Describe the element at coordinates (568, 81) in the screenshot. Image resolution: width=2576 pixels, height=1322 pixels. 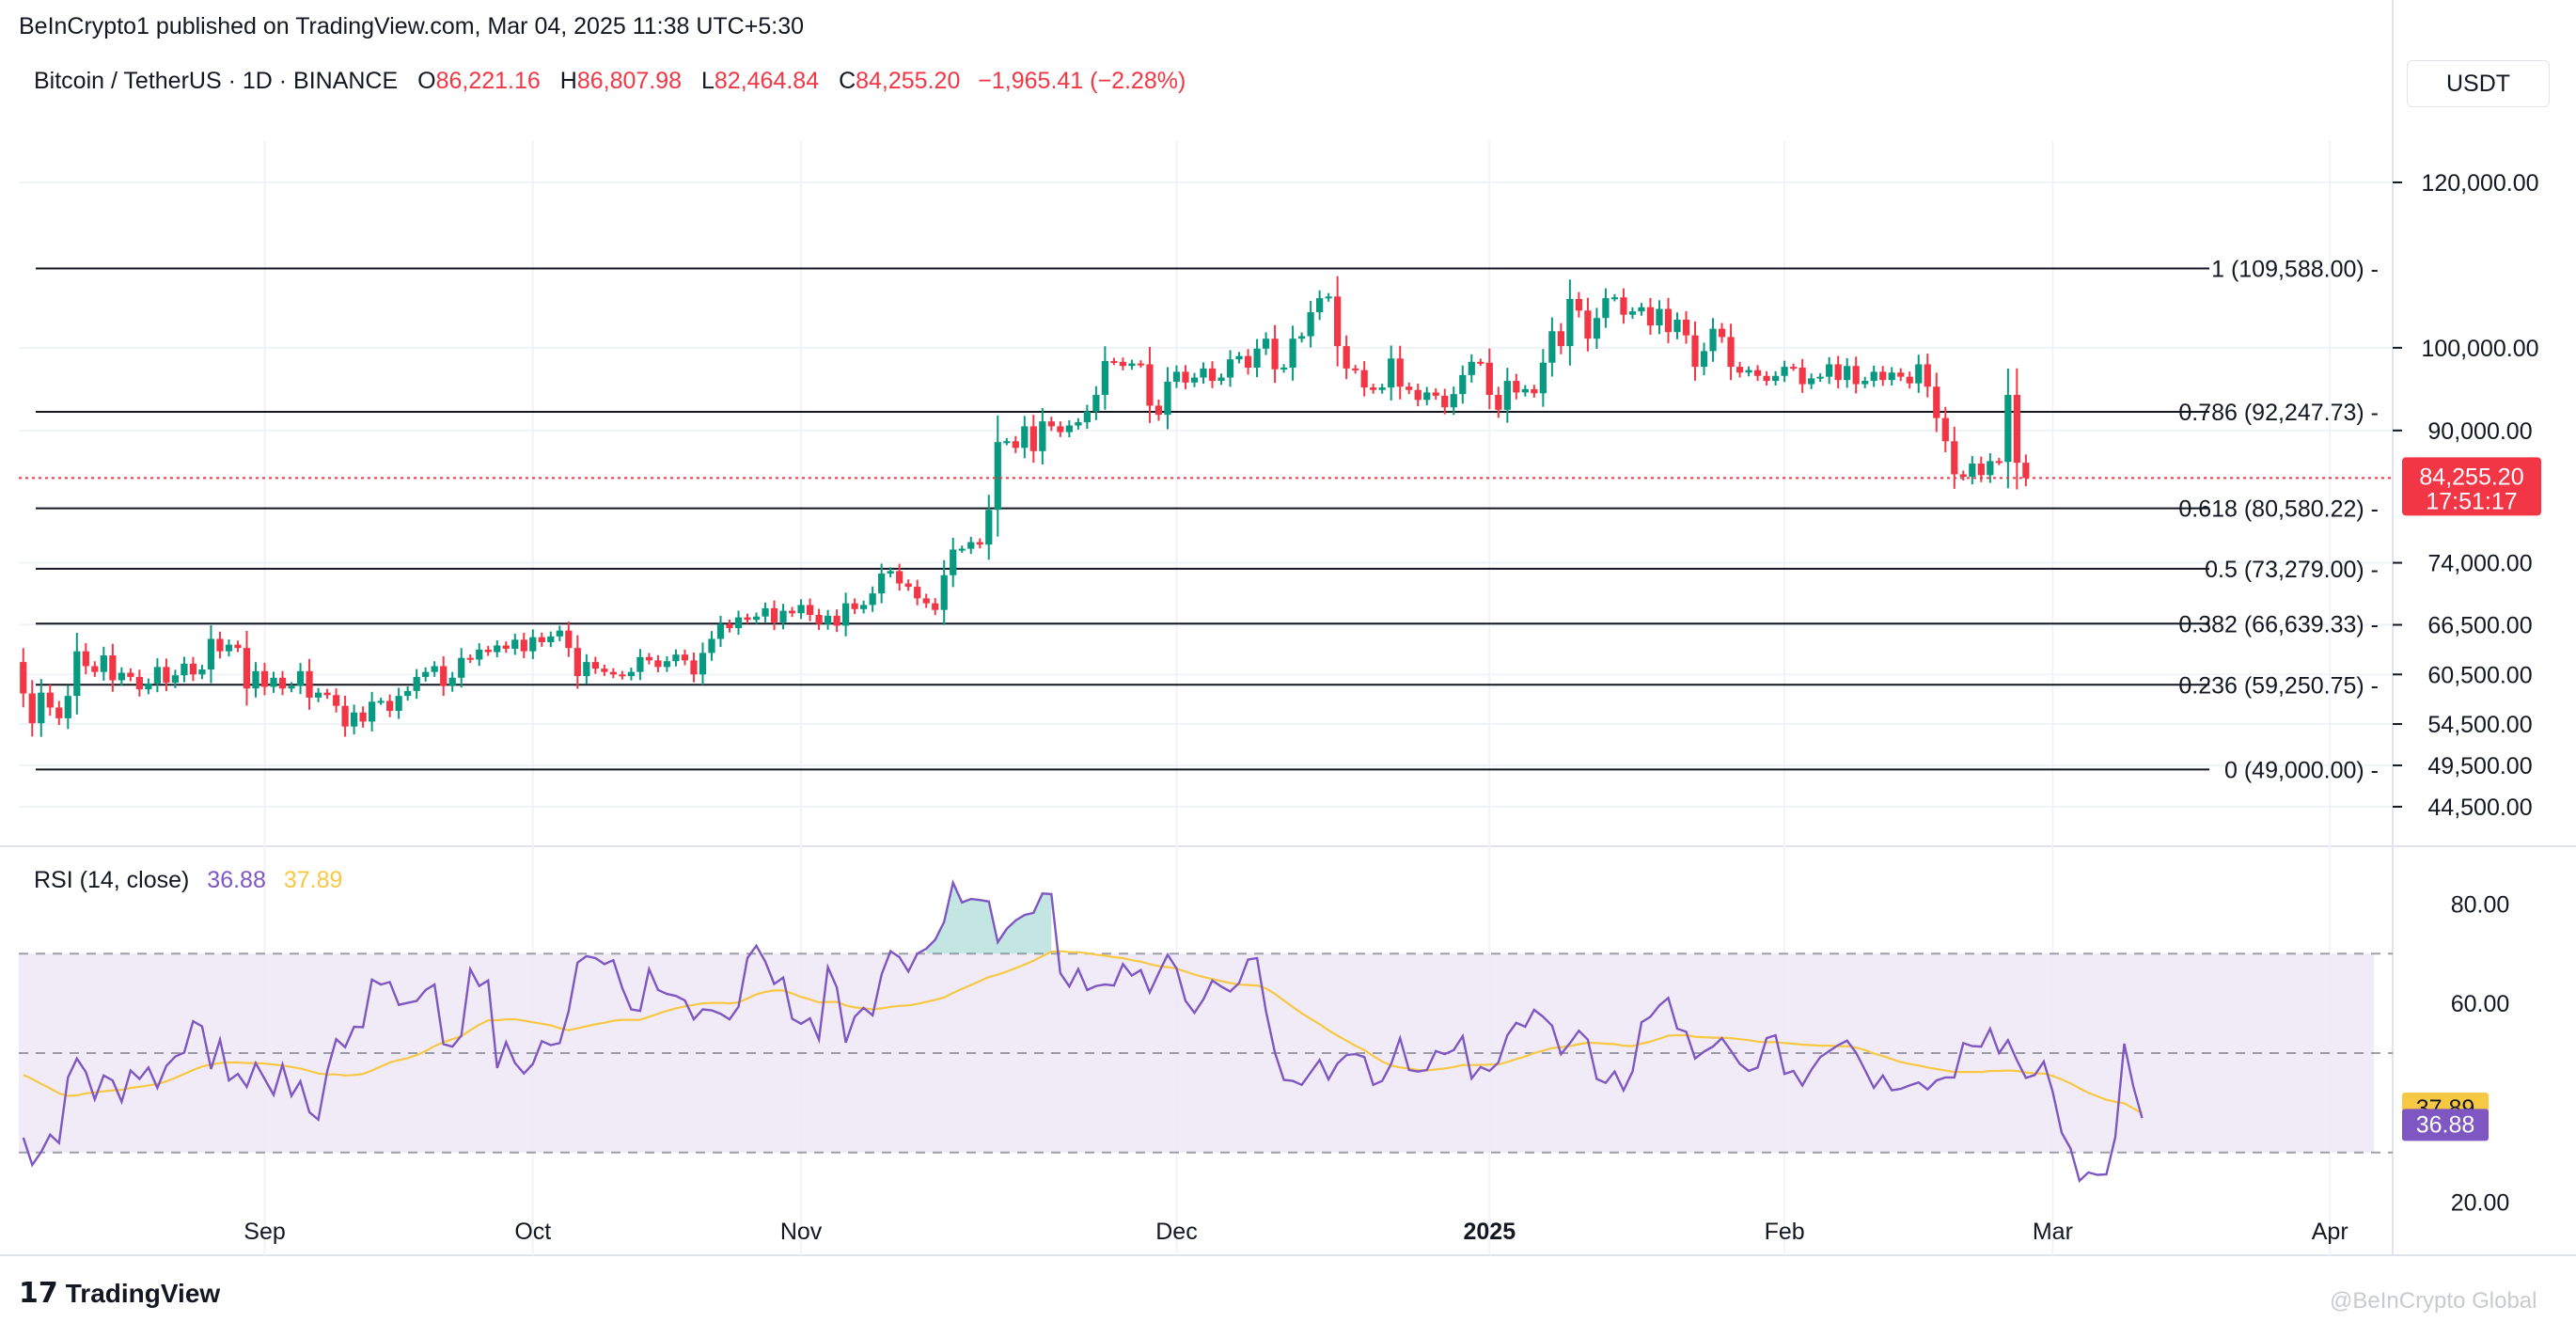
I see `high-label: H` at that location.